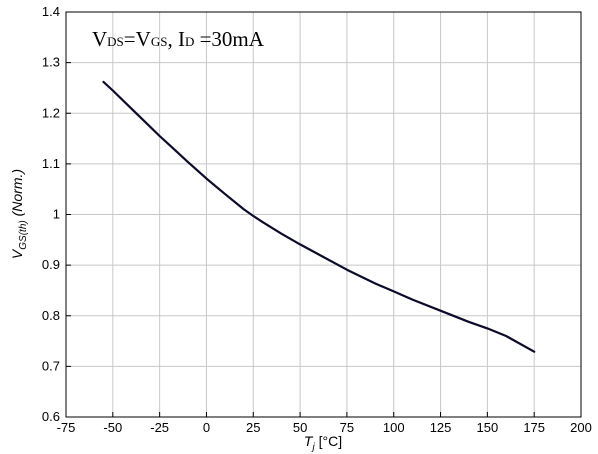 This screenshot has height=454, width=598. Describe the element at coordinates (51, 163) in the screenshot. I see `y-tick-label: 1.1` at that location.